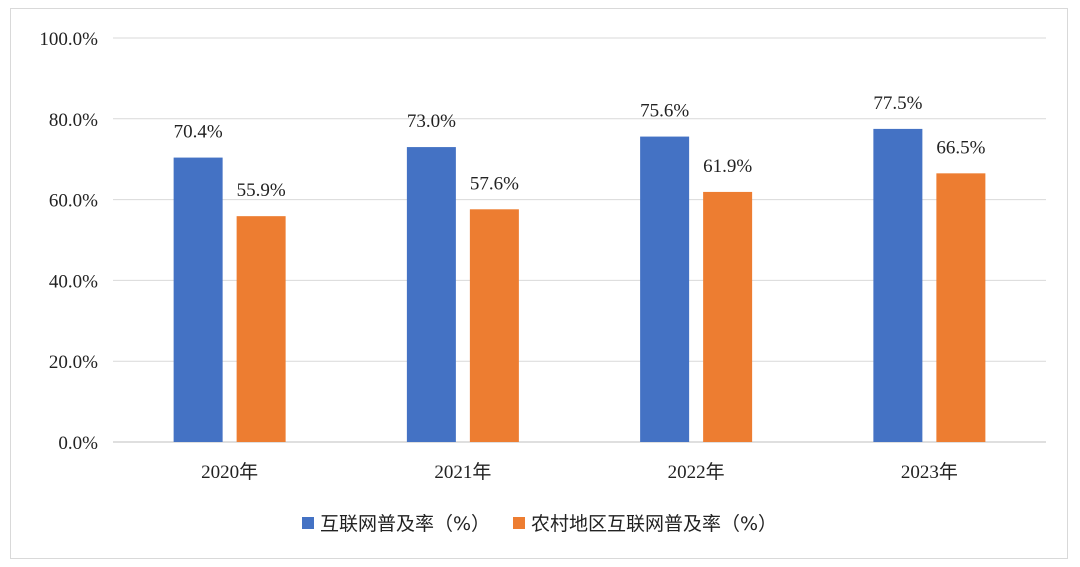 This screenshot has height=567, width=1080. I want to click on y-tick-label: 60.0%, so click(73, 201).